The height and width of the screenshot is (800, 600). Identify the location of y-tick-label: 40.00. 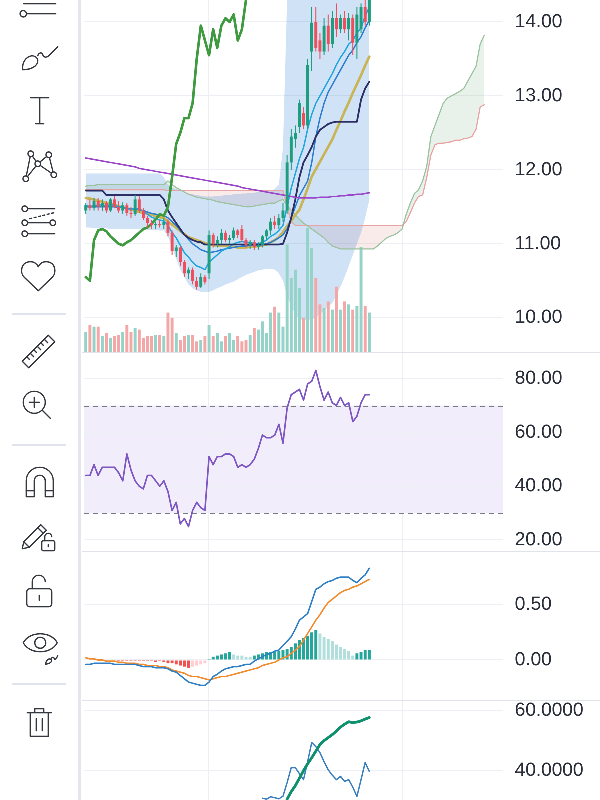
(539, 486).